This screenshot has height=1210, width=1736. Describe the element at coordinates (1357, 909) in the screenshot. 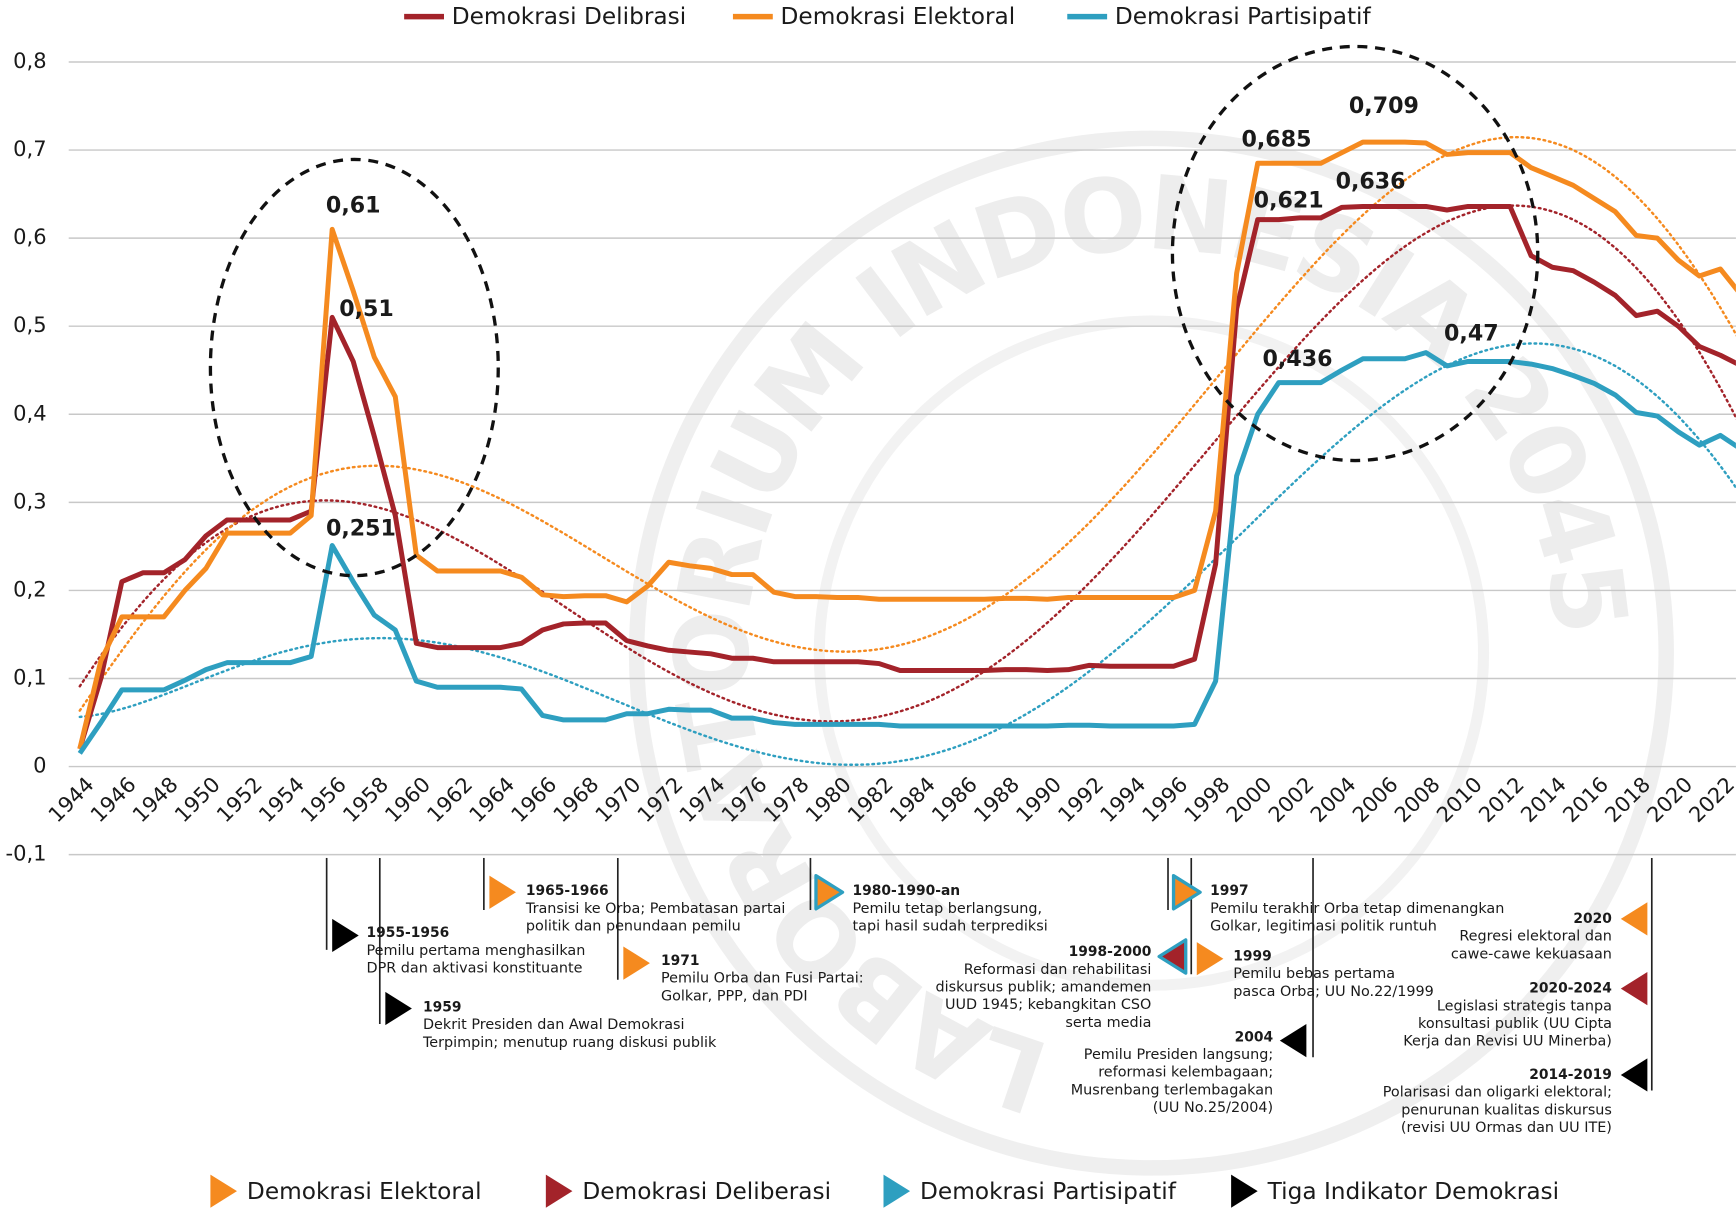

I see `event-description: Pemilu terakhir Orba tetap dimenangkan` at that location.